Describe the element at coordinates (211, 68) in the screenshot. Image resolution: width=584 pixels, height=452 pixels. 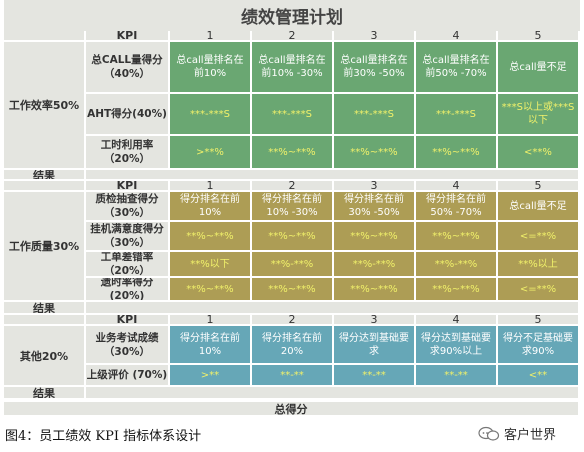
I see `kpi-level-cell: 总call量排名在前10%` at that location.